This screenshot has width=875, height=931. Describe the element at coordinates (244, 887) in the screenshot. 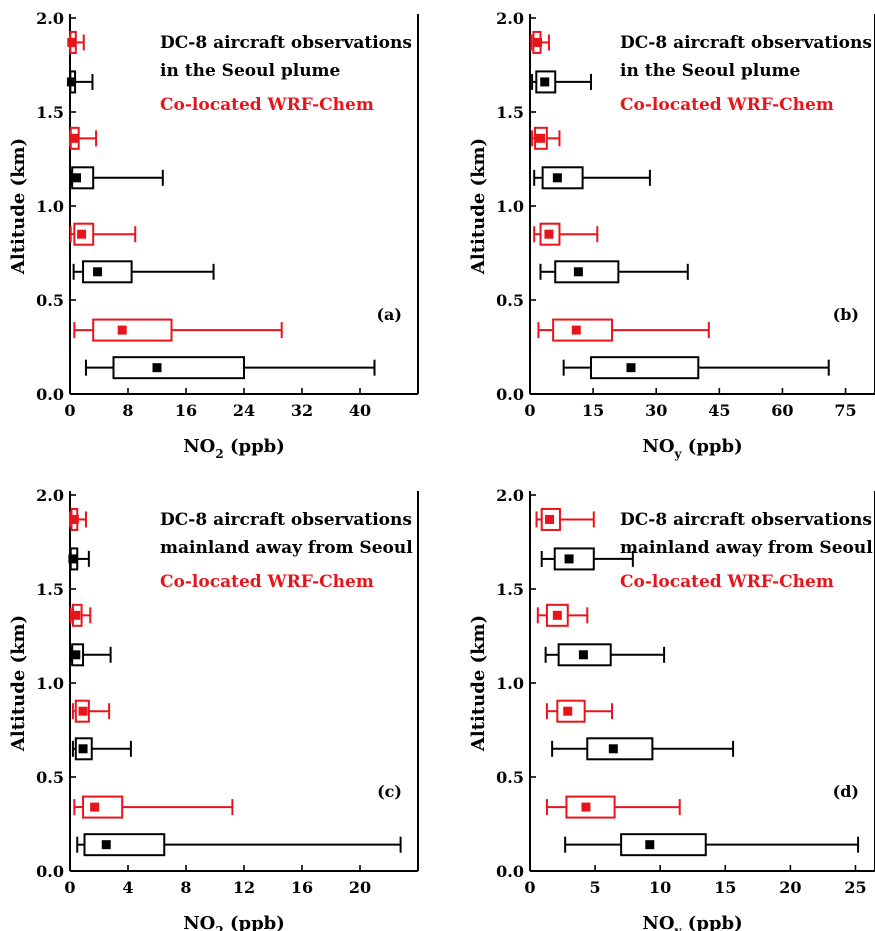

I see `x-tick-label: 12` at that location.